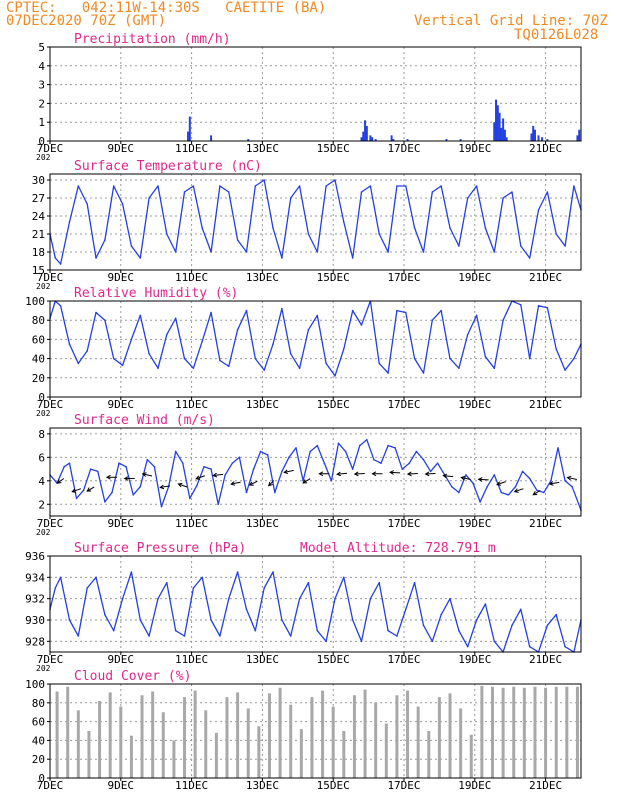 Image resolution: width=618 pixels, height=800 pixels. I want to click on y-tick-label: 24, so click(39, 216).